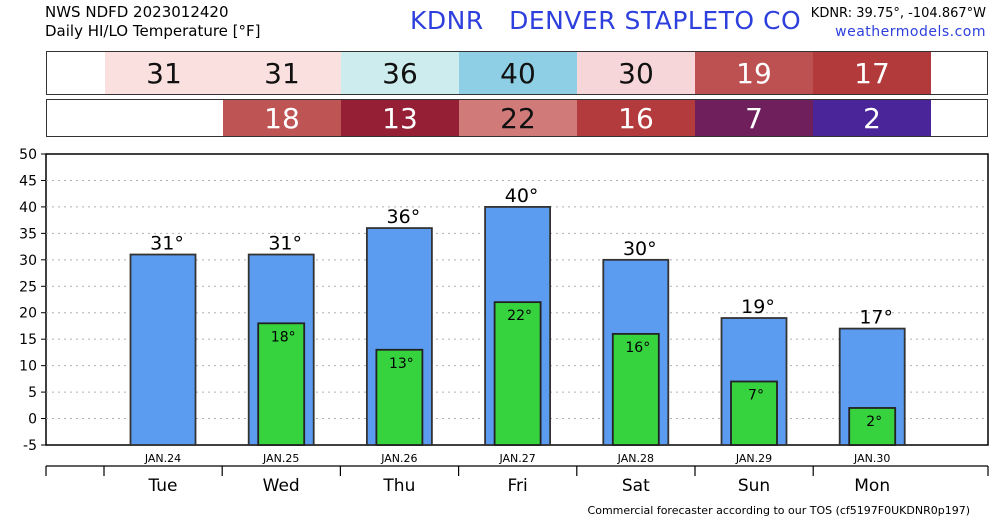  What do you see at coordinates (398, 486) in the screenshot?
I see `day-label: Thu` at bounding box center [398, 486].